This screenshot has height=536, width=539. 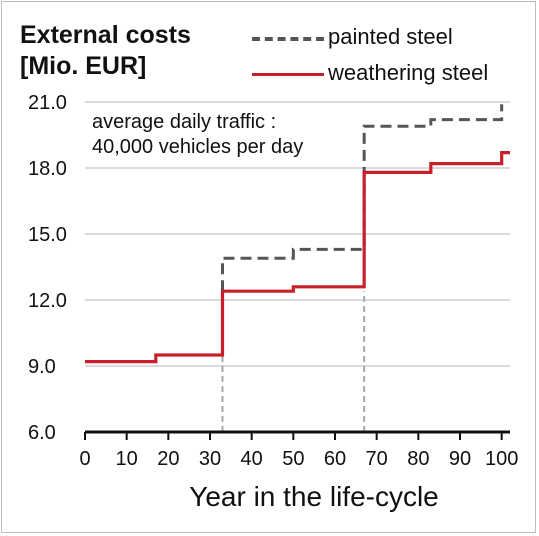 I want to click on y-tick-label: 18.0, so click(x=47, y=169).